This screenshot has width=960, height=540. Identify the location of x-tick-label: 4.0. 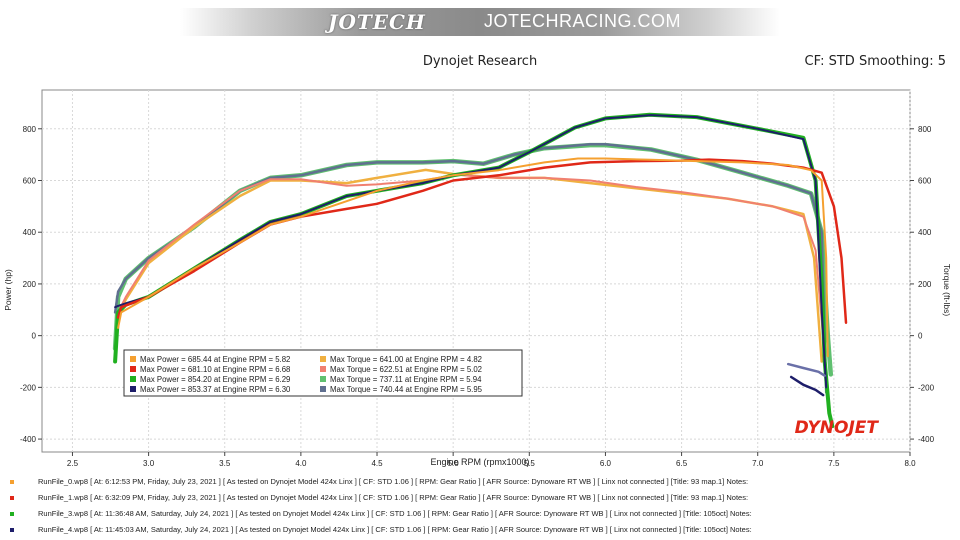
(301, 463).